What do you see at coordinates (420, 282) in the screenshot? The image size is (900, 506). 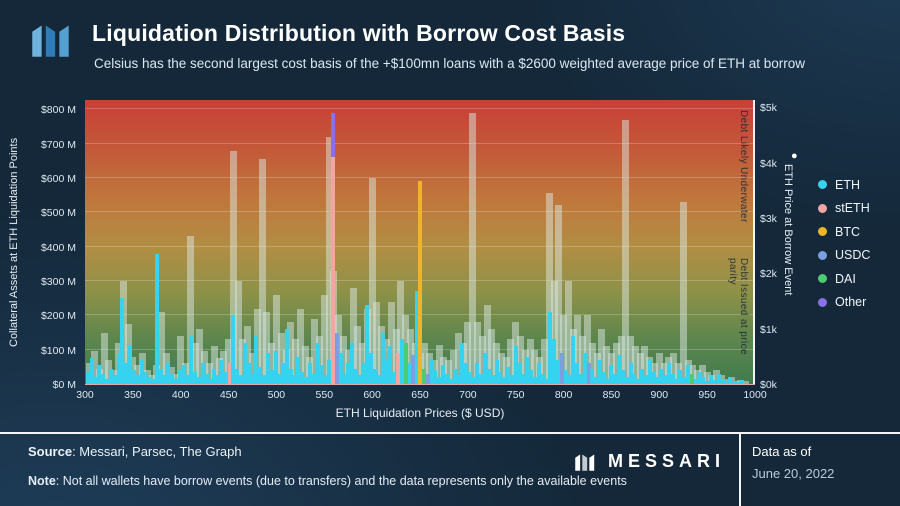 I see `bar-btc` at bounding box center [420, 282].